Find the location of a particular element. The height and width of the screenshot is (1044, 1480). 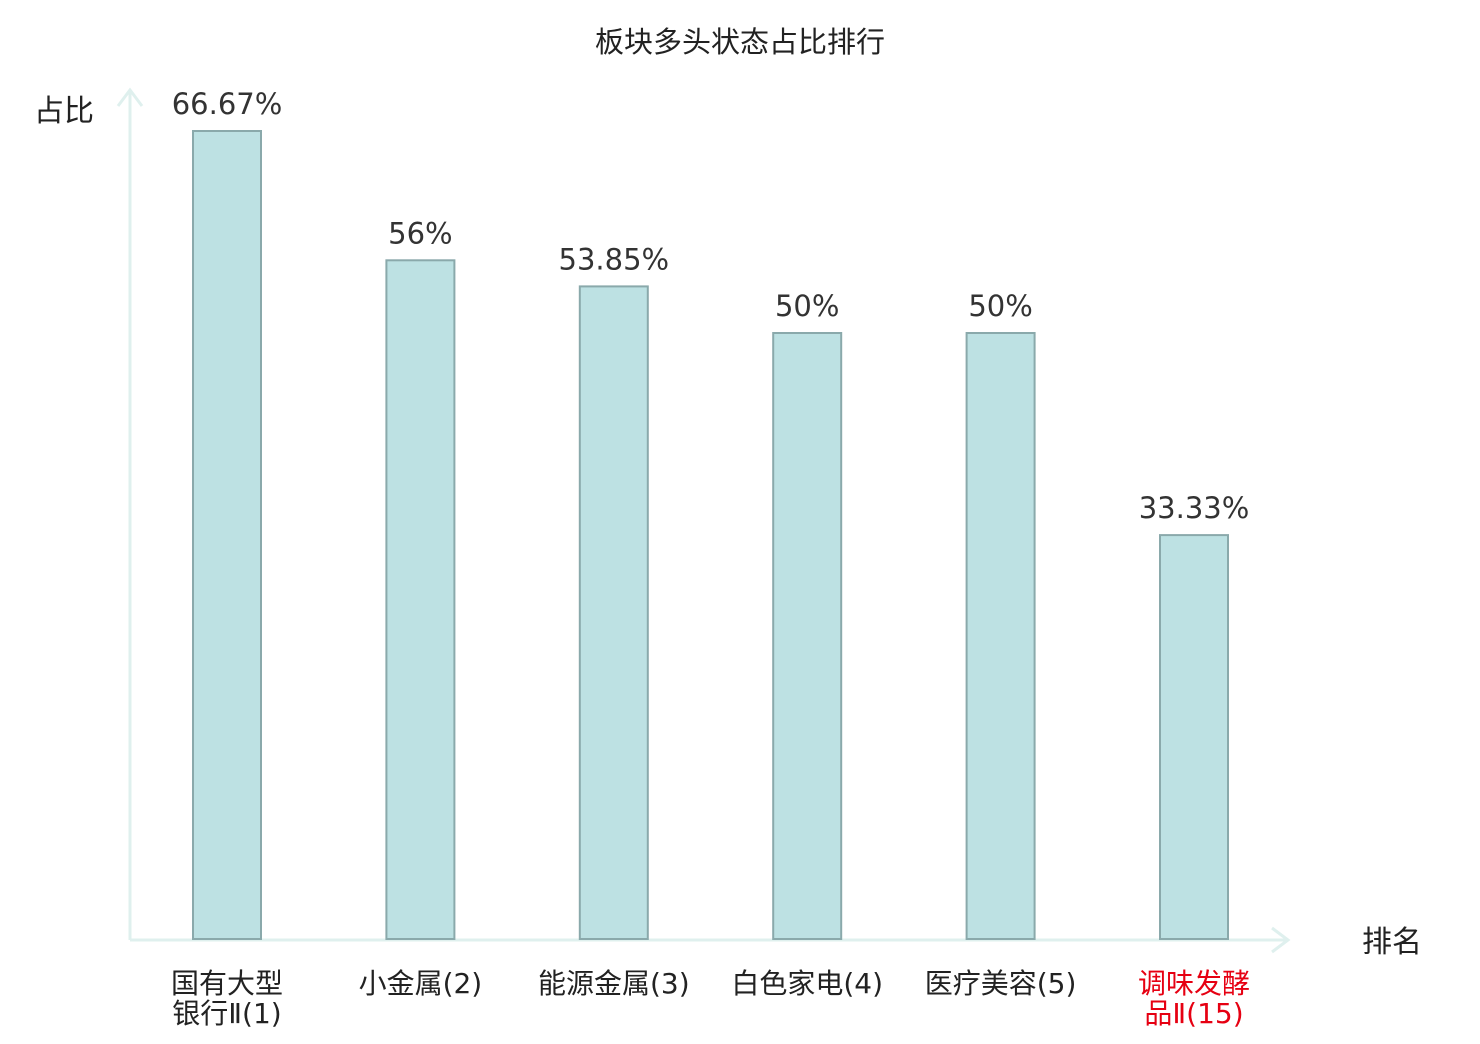

value-label-4: 50% is located at coordinates (807, 306).